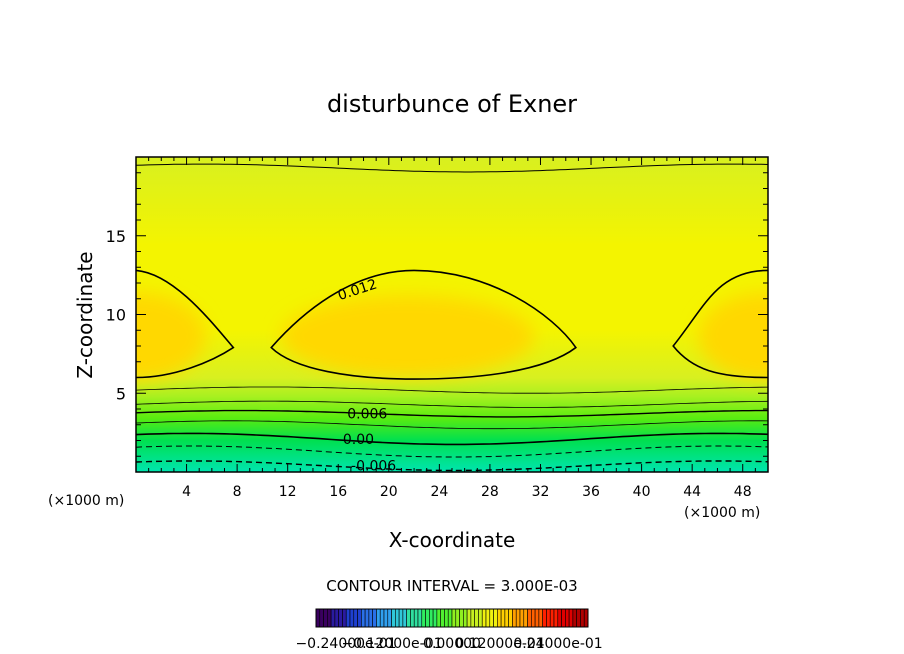 The height and width of the screenshot is (654, 904). Describe the element at coordinates (452, 390) in the screenshot. I see `contour-upper-thin` at that location.